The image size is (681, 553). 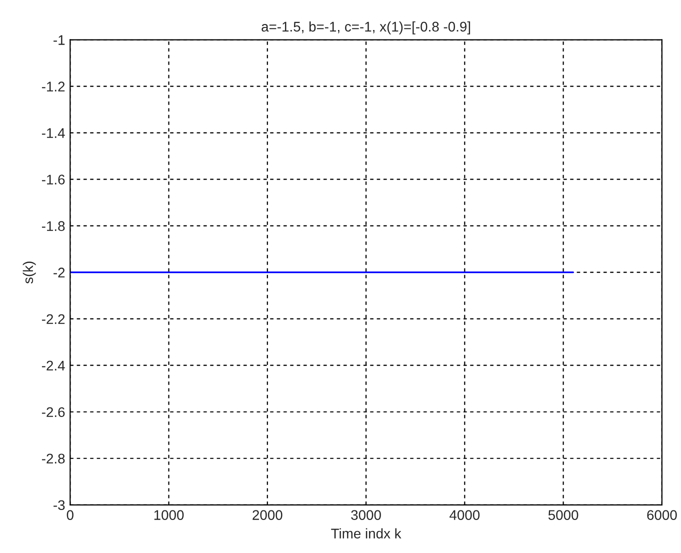 What do you see at coordinates (53, 133) in the screenshot?
I see `y-tick-label: -1.4` at bounding box center [53, 133].